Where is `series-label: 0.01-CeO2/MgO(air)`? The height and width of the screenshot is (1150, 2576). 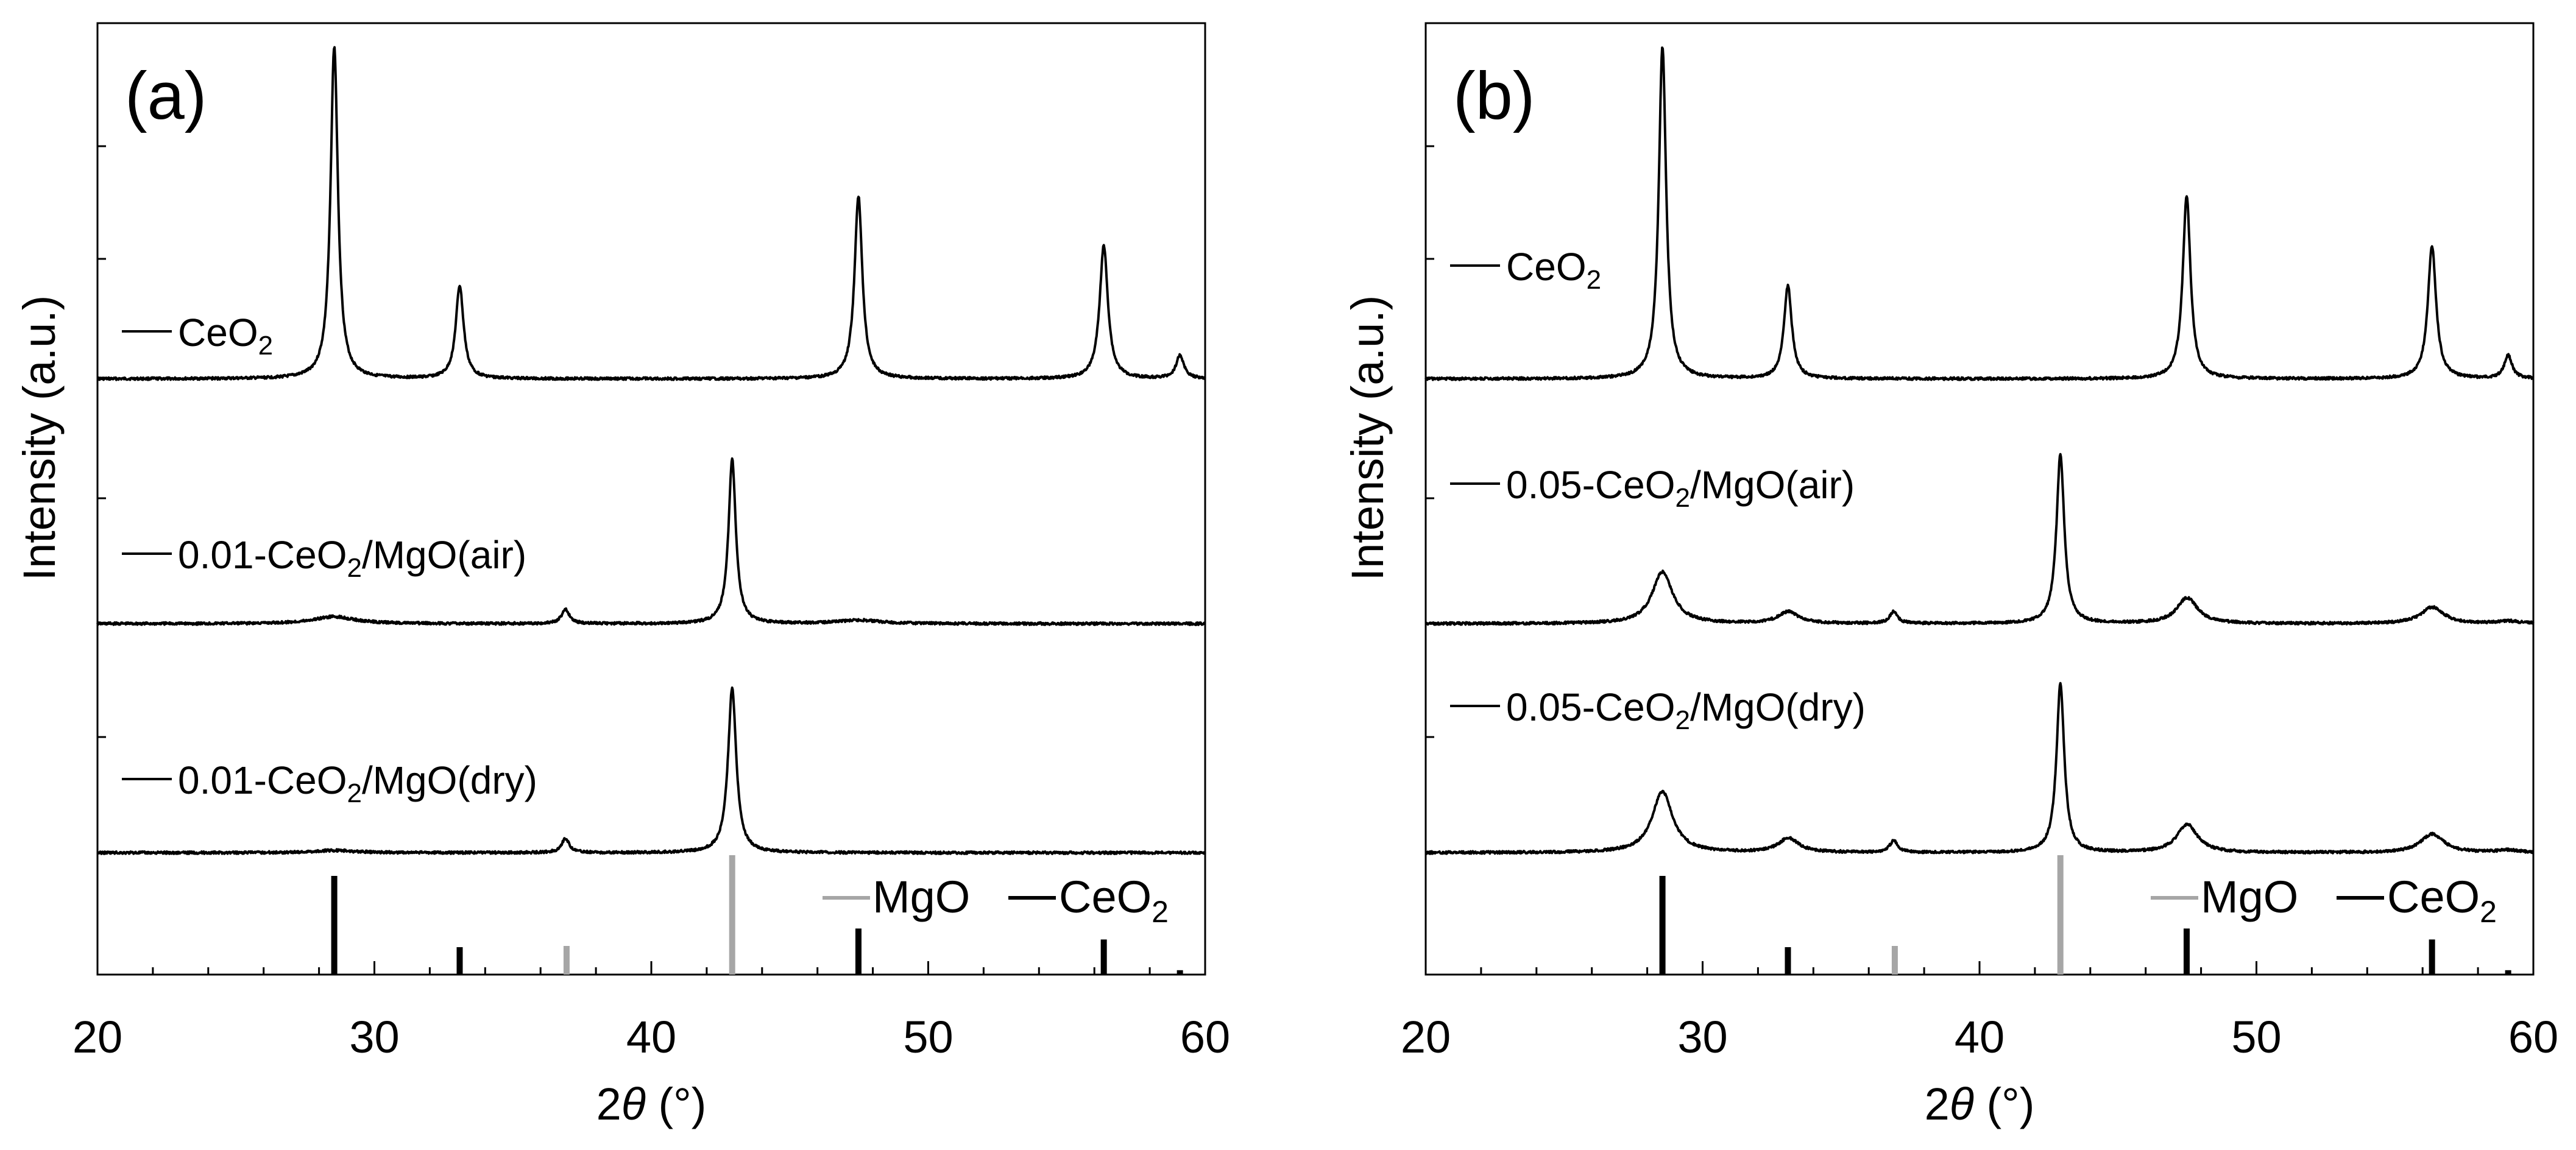
series-label: 0.01-CeO2/MgO(air) is located at coordinates (352, 558).